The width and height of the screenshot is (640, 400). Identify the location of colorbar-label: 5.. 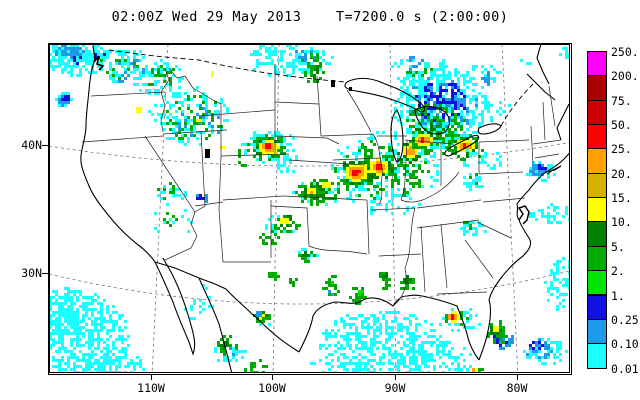
(618, 246).